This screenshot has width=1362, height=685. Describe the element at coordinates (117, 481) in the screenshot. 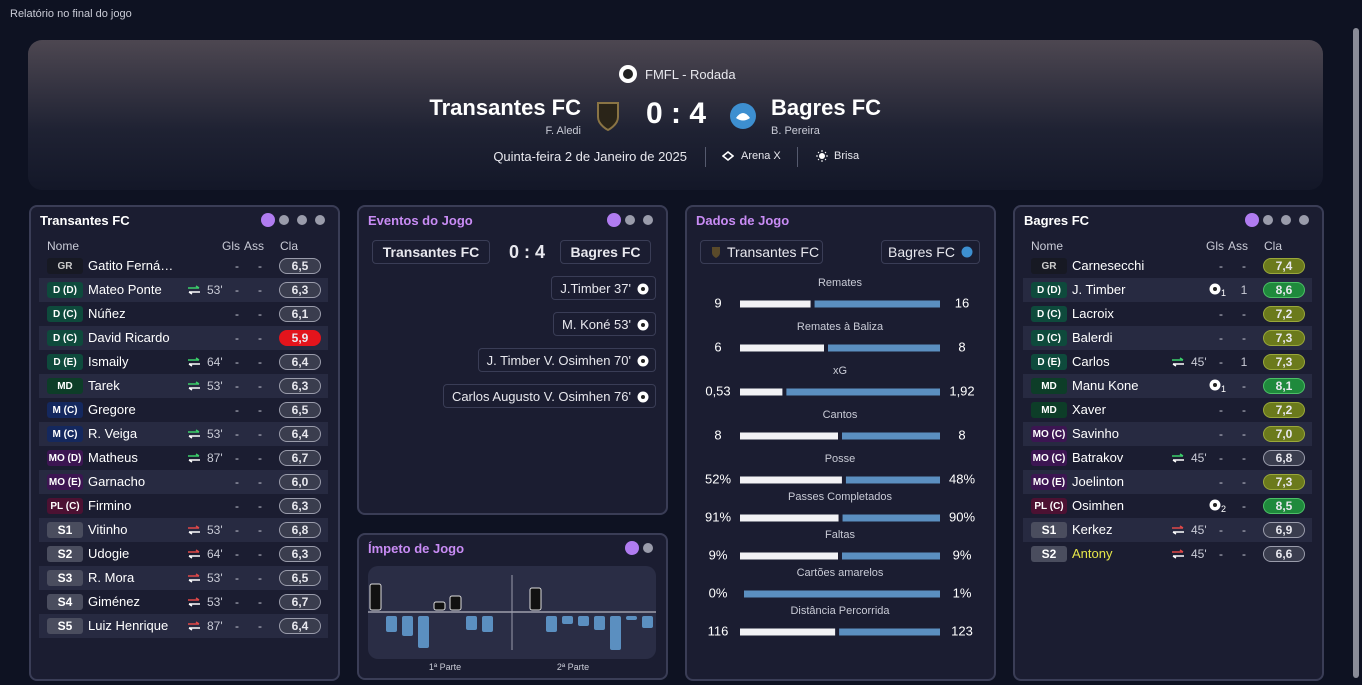

I see `player-name: Garnacho` at that location.